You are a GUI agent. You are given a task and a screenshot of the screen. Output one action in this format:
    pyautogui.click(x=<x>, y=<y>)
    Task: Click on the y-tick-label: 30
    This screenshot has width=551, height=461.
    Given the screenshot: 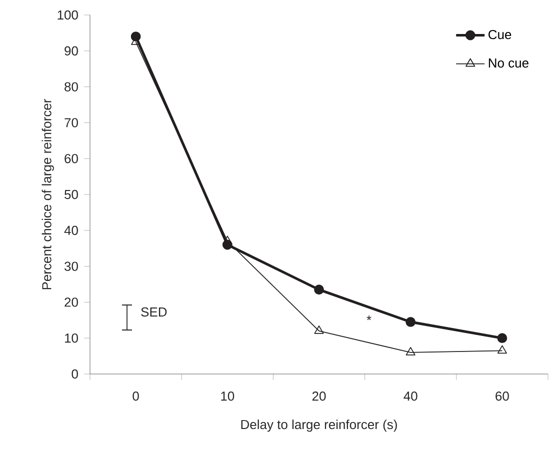 What is the action you would take?
    pyautogui.click(x=71, y=266)
    